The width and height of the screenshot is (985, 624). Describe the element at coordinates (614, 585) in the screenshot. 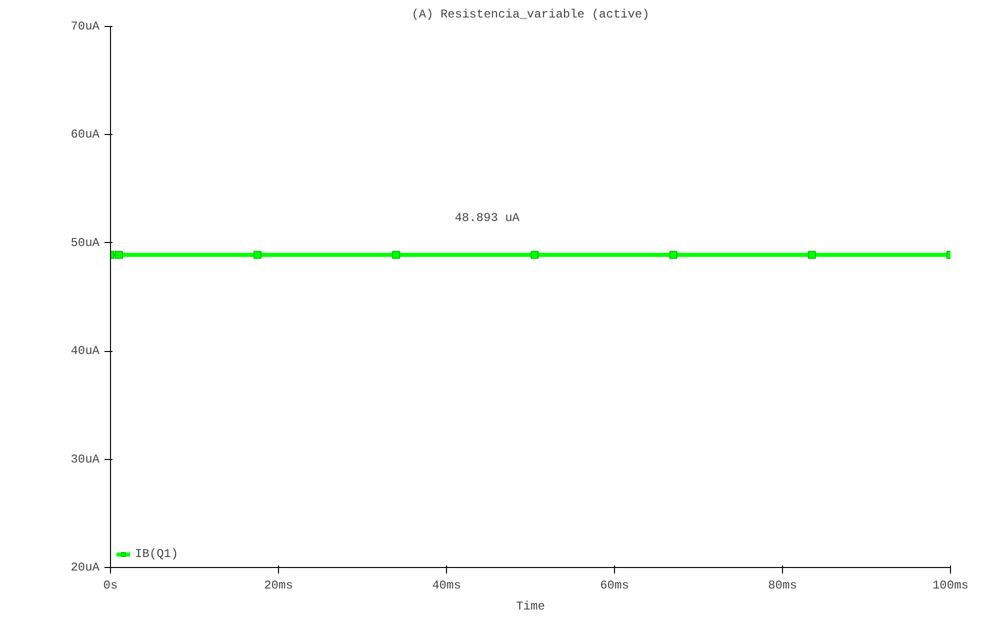

I see `x-tick-label: 60ms` at that location.